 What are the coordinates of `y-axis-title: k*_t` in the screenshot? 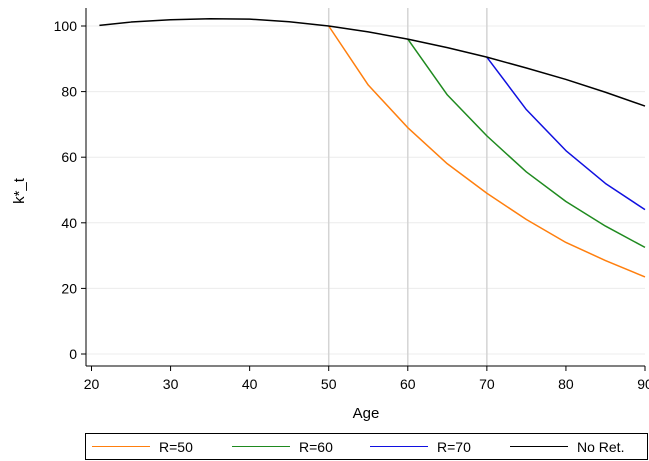 It's located at (19, 190).